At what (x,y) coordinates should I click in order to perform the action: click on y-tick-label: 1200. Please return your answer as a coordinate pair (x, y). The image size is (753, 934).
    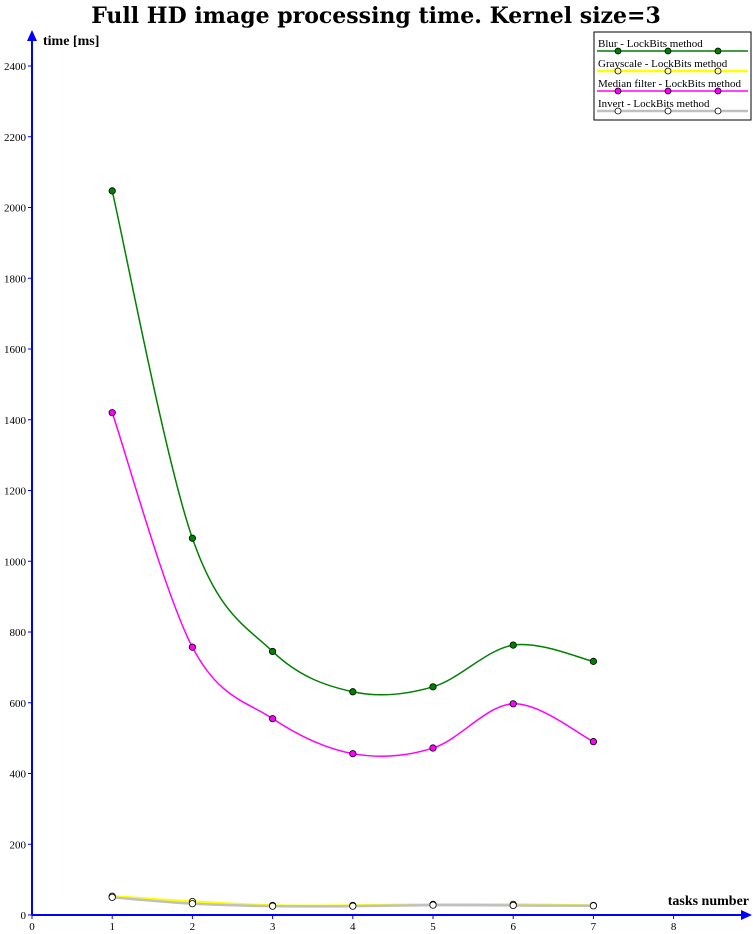
    Looking at the image, I should click on (15, 492).